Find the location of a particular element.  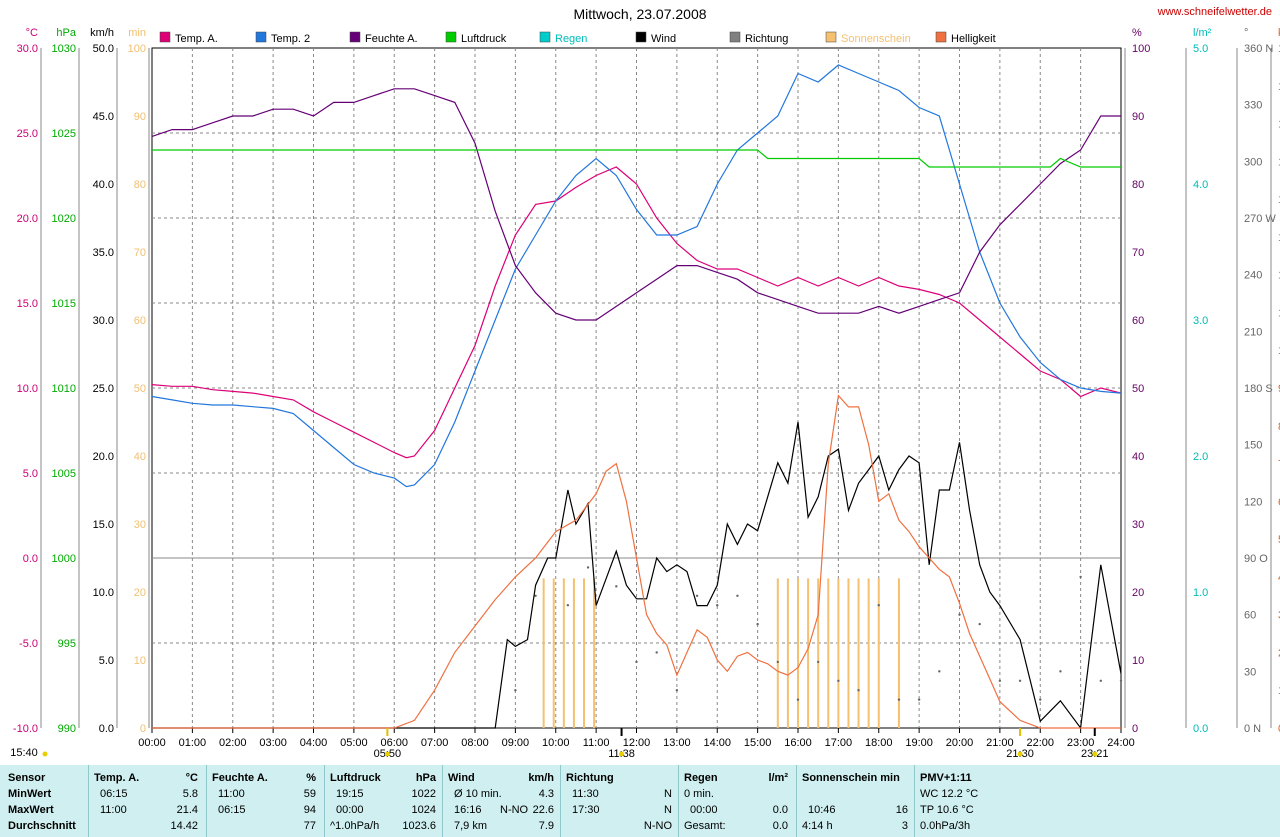

pressure-min-time: 19:15 is located at coordinates (350, 794).